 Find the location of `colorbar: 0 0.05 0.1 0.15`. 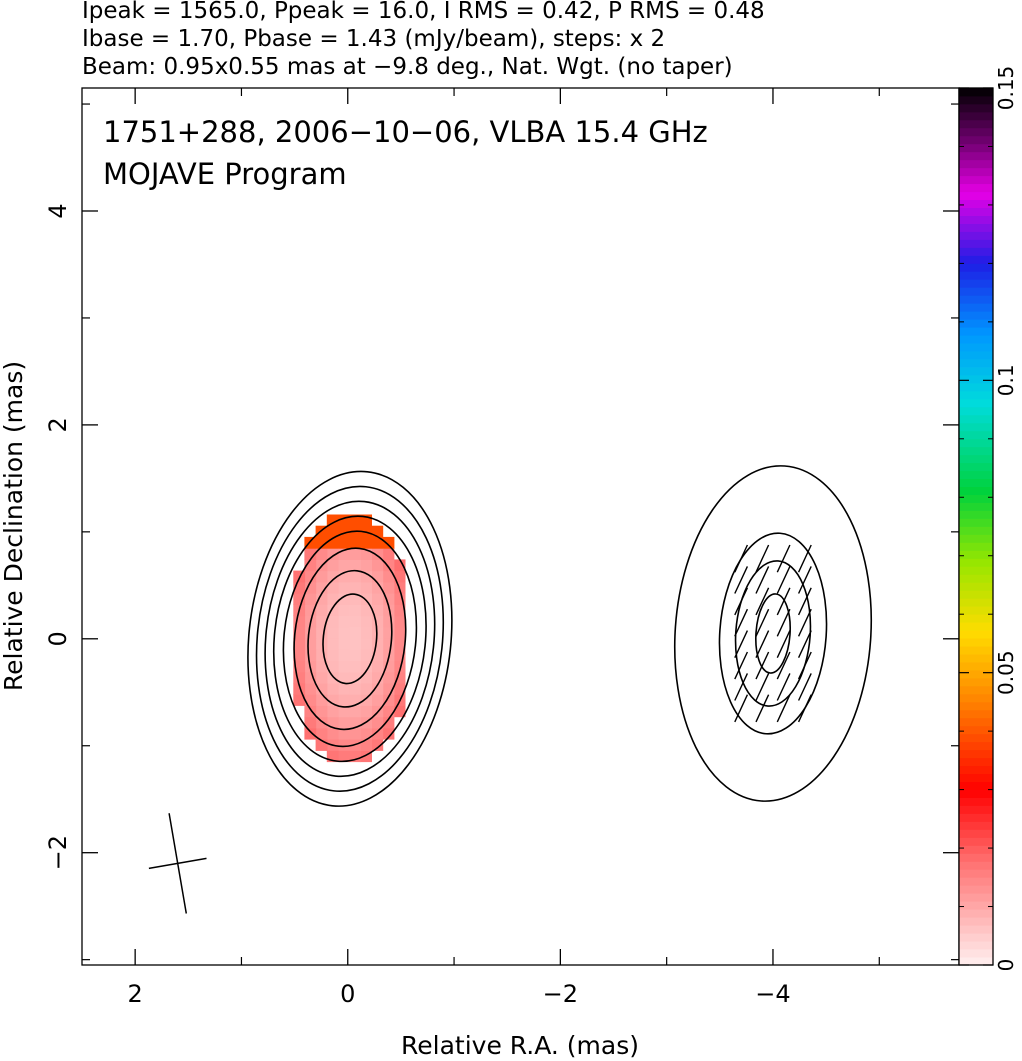

colorbar: 0 0.05 0.1 0.15 is located at coordinates (988, 518).